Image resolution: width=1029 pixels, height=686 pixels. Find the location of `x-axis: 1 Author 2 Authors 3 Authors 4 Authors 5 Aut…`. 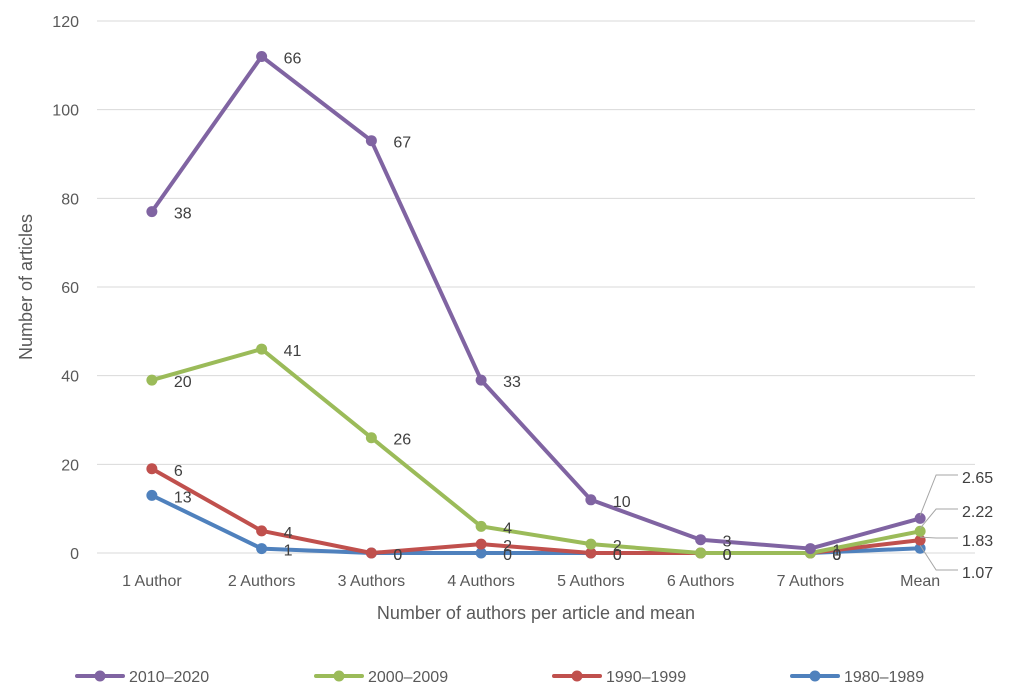

x-axis: 1 Author 2 Authors 3 Authors 4 Authors 5 Aut… is located at coordinates (531, 581).